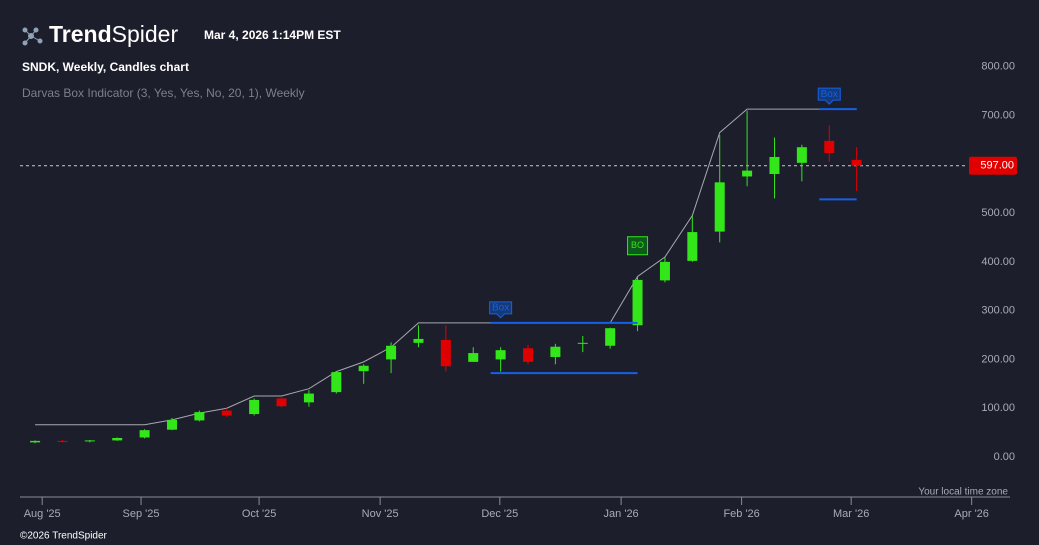  Describe the element at coordinates (1004, 457) in the screenshot. I see `y-tick-label: 0.00` at that location.